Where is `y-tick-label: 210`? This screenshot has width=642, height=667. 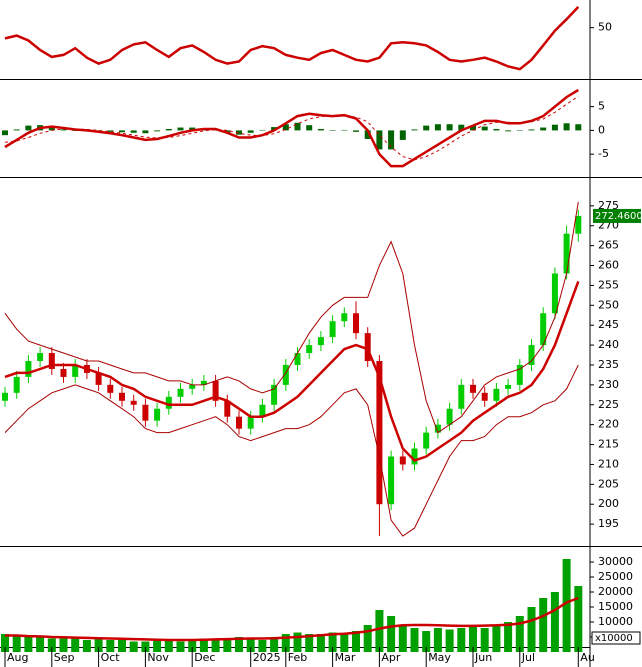 y-tick-label: 210 is located at coordinates (608, 463).